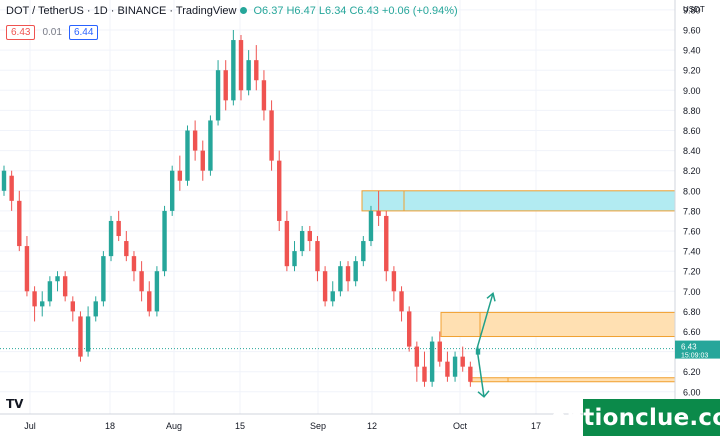  I want to click on tradingview-logo-icon: 𝗧𝗩, so click(15, 404).